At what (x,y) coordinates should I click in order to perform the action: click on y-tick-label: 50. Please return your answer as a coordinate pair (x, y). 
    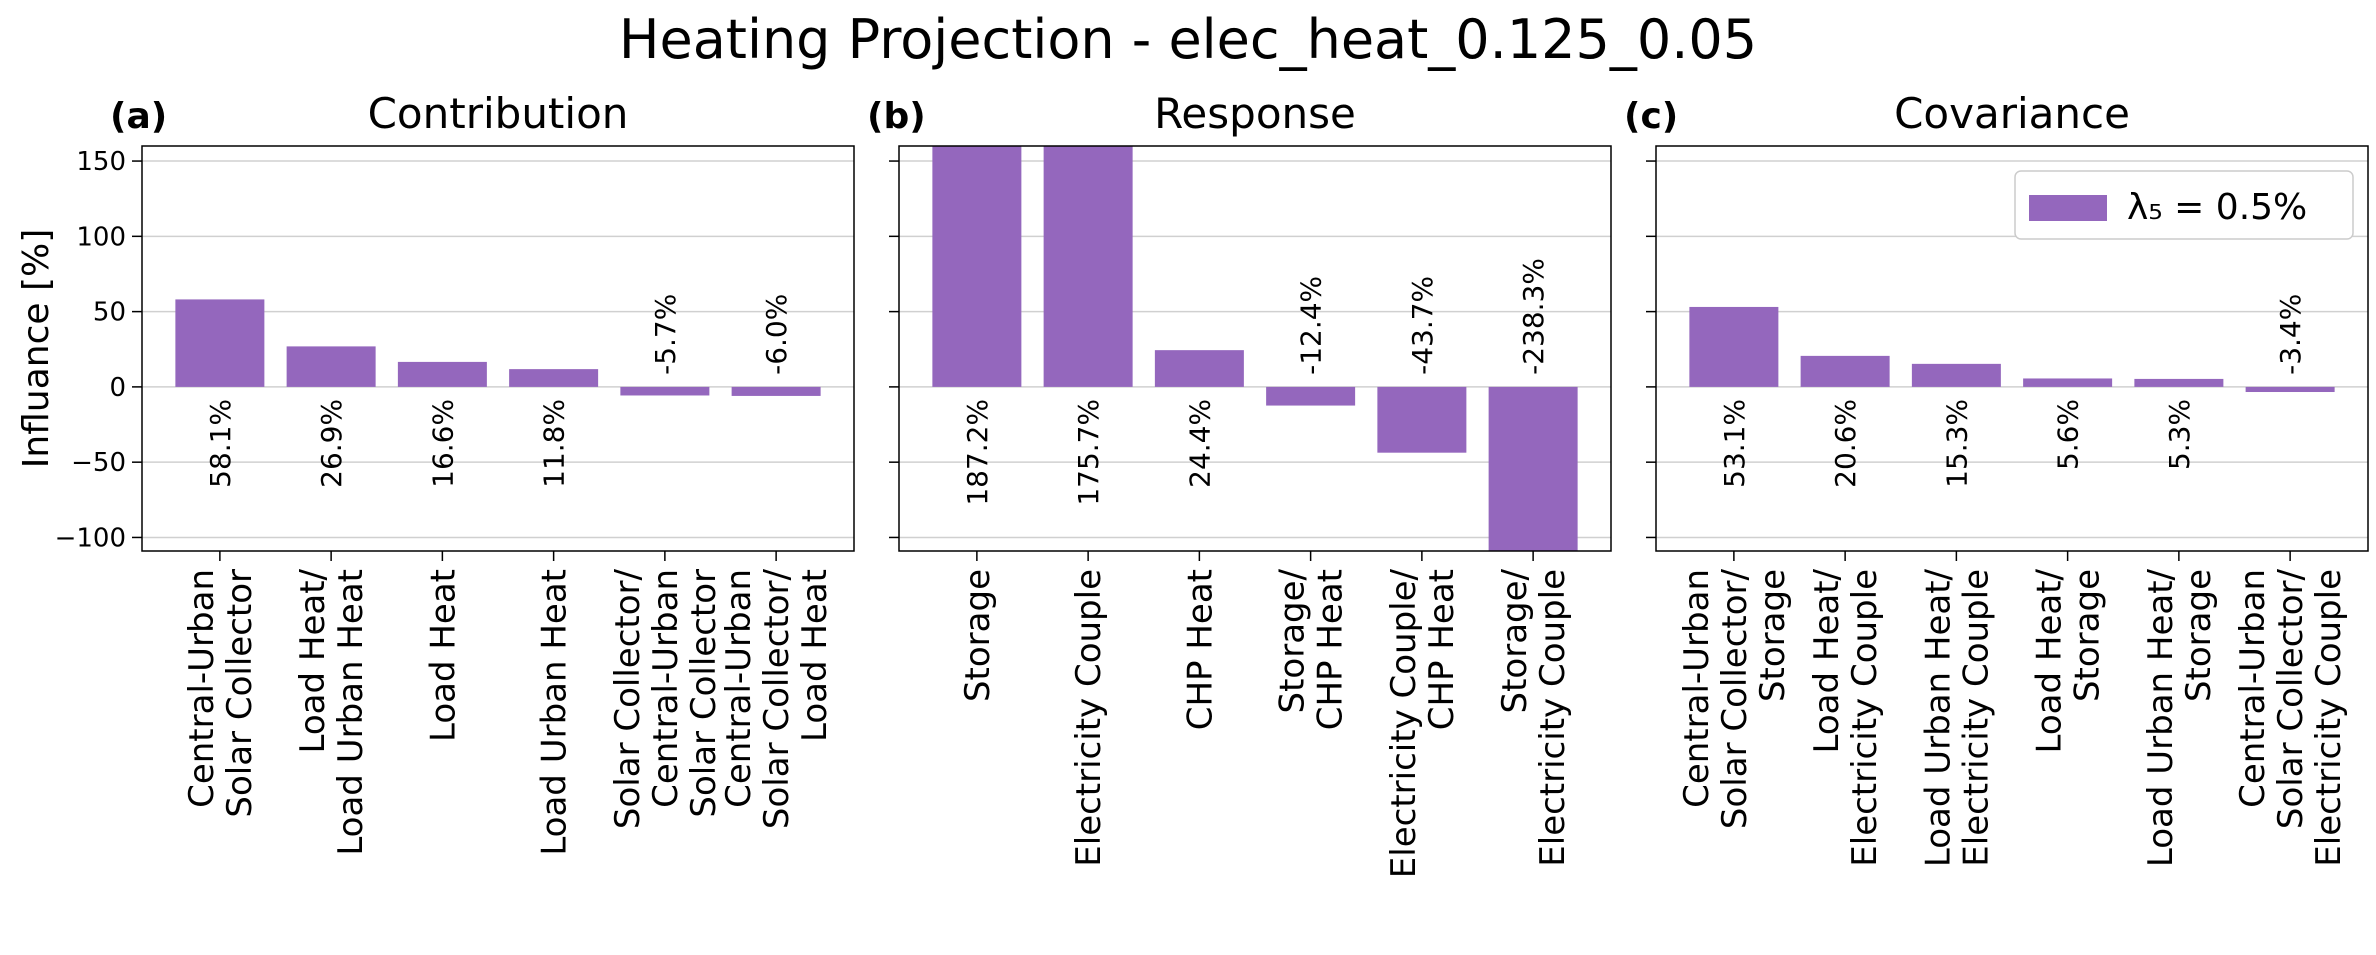
    Looking at the image, I should click on (109, 313).